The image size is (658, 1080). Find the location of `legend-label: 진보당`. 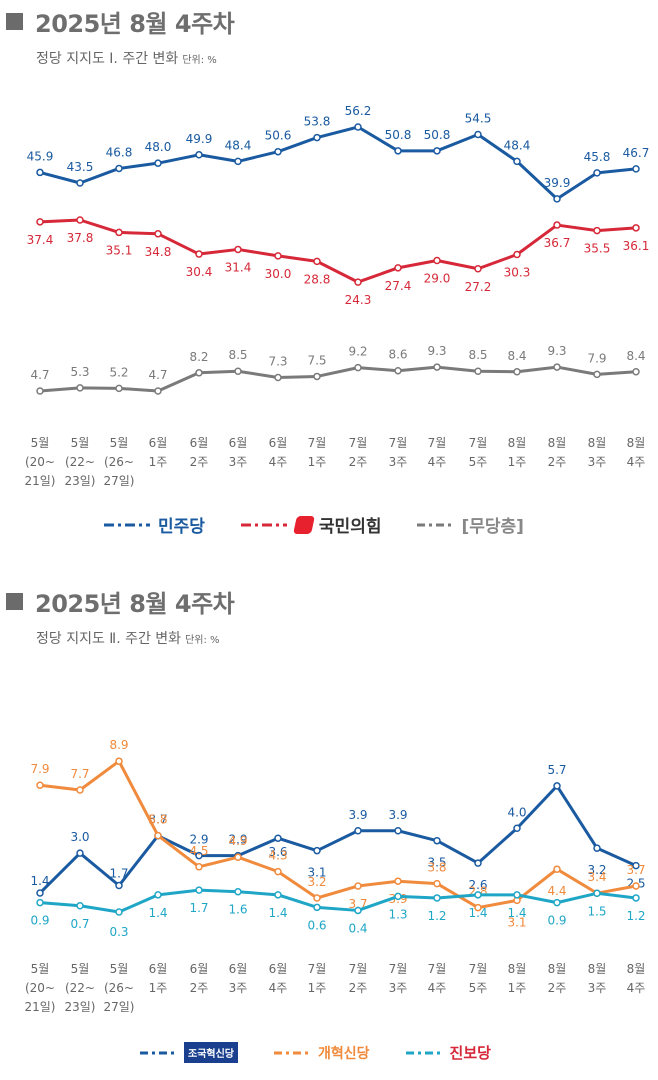

legend-label: 진보당 is located at coordinates (470, 1053).